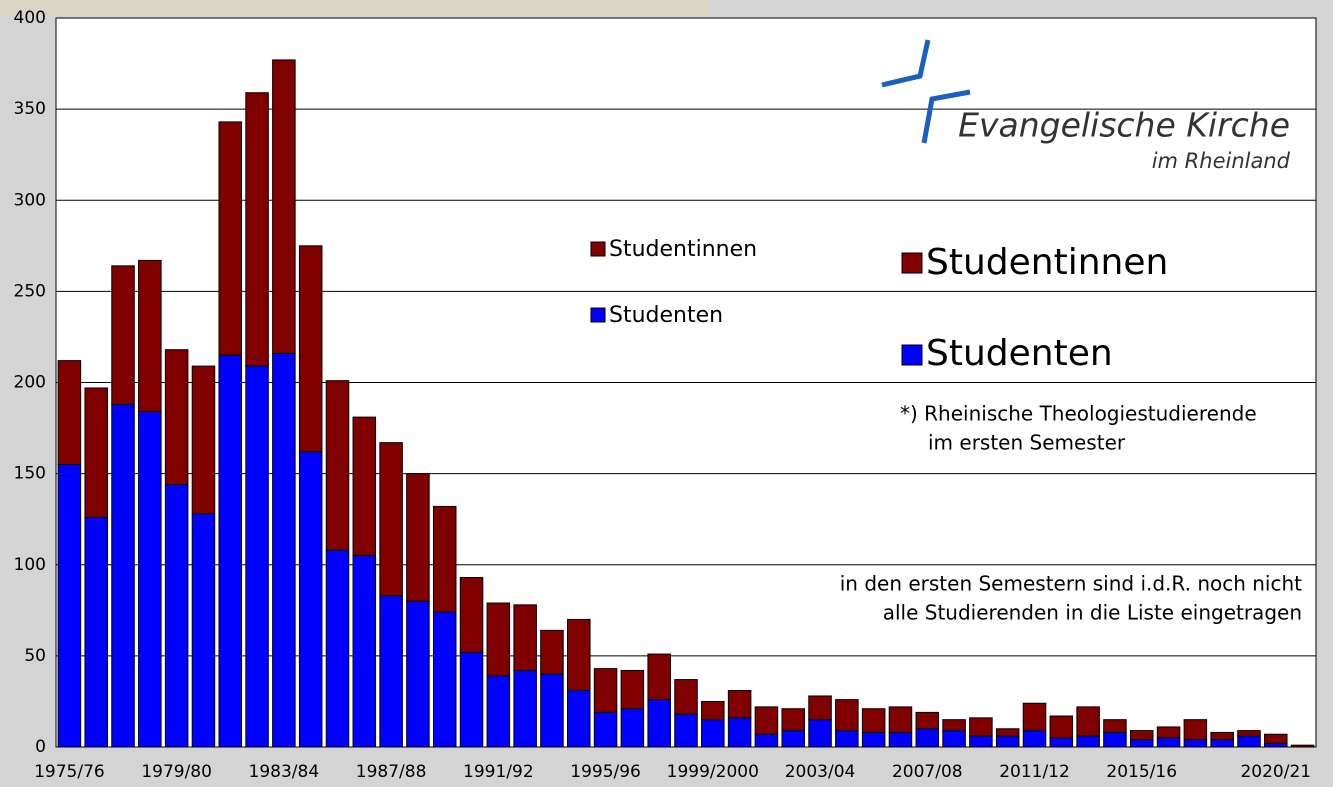  I want to click on y-tick-label: 100, so click(30, 565).